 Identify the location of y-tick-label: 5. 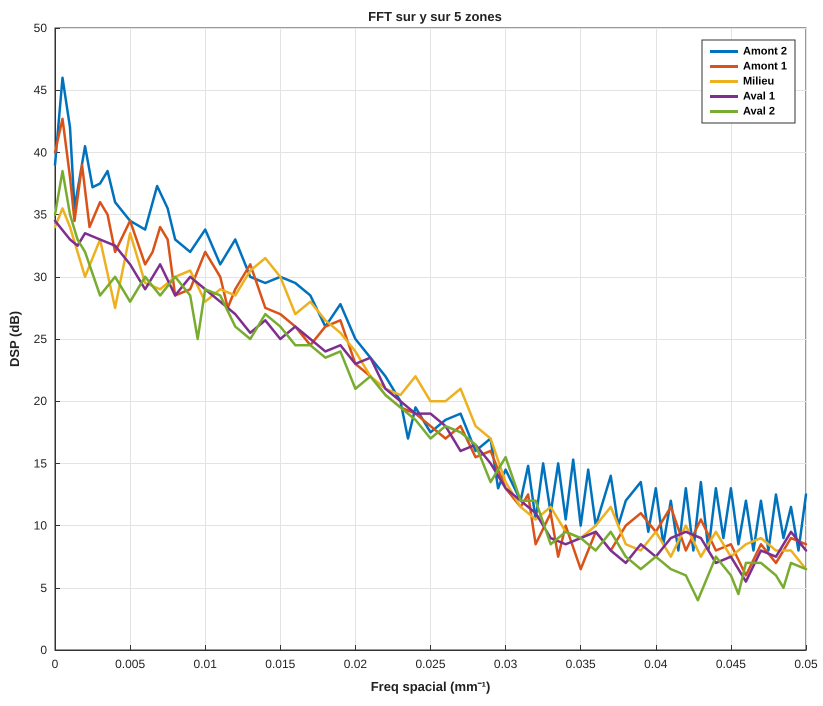
(44, 587).